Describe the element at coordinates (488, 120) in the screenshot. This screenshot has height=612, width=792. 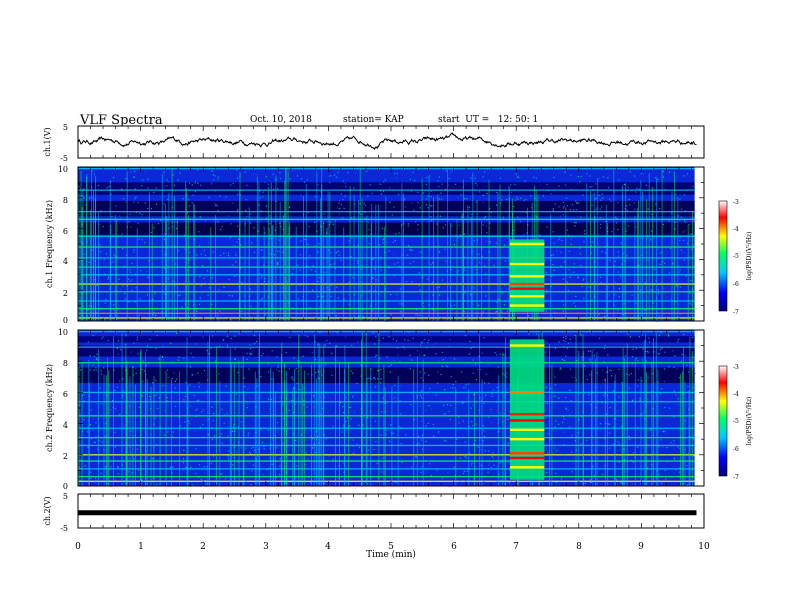
I see `figure-start-time: start UT = 12: 50: 1` at that location.